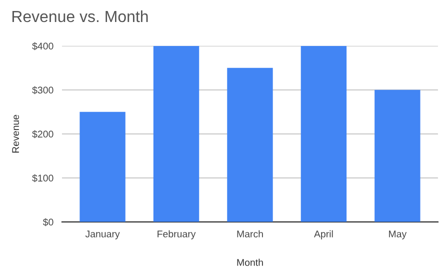 Image resolution: width=446 pixels, height=275 pixels. Describe the element at coordinates (323, 235) in the screenshot. I see `x-tick-label: April` at that location.